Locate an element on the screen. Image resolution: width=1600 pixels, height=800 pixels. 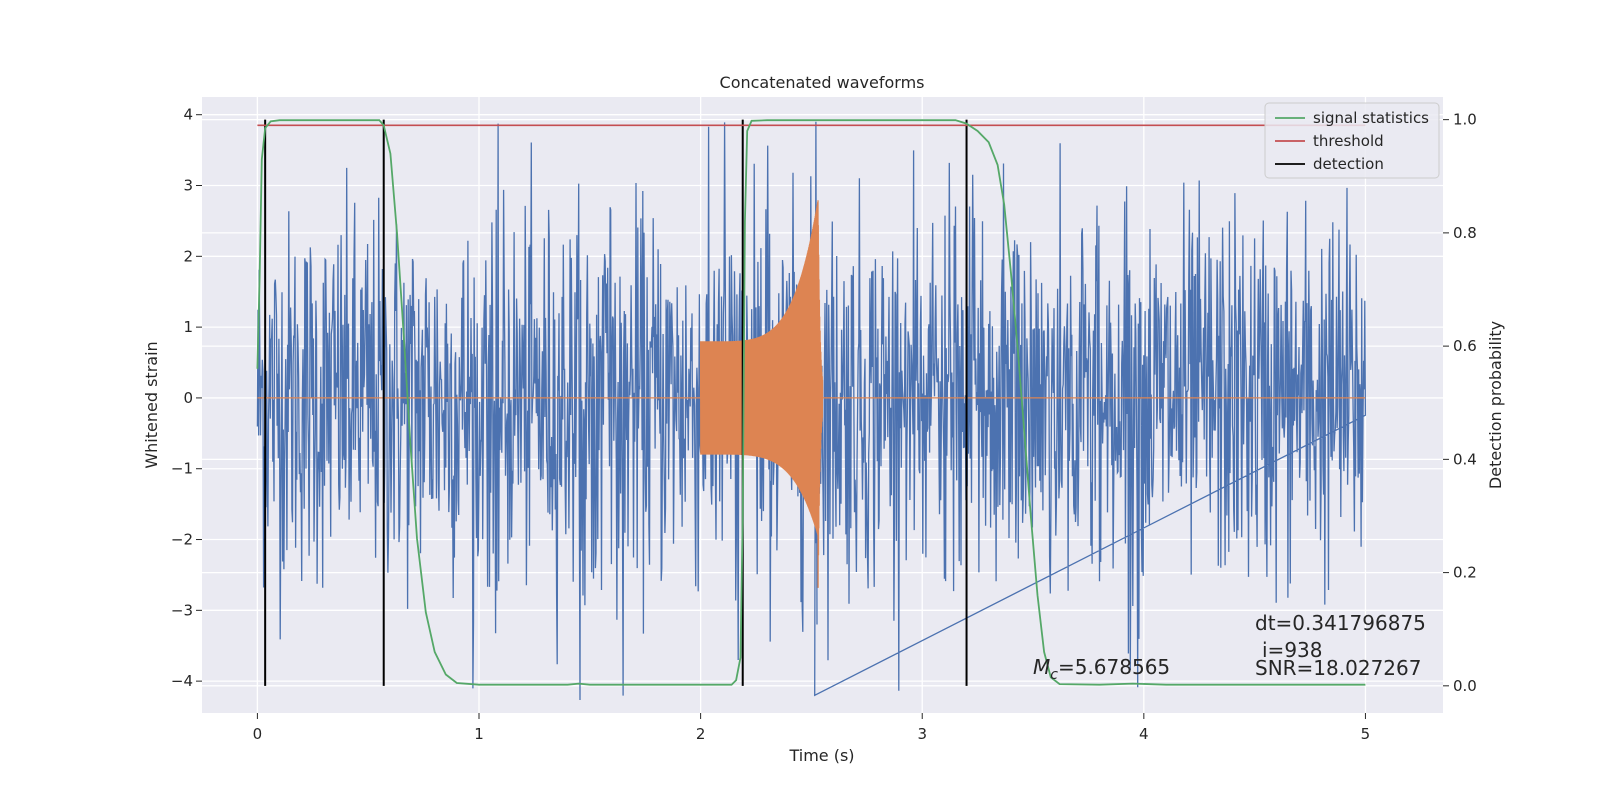
y-tick-label: 1 is located at coordinates (188, 327).